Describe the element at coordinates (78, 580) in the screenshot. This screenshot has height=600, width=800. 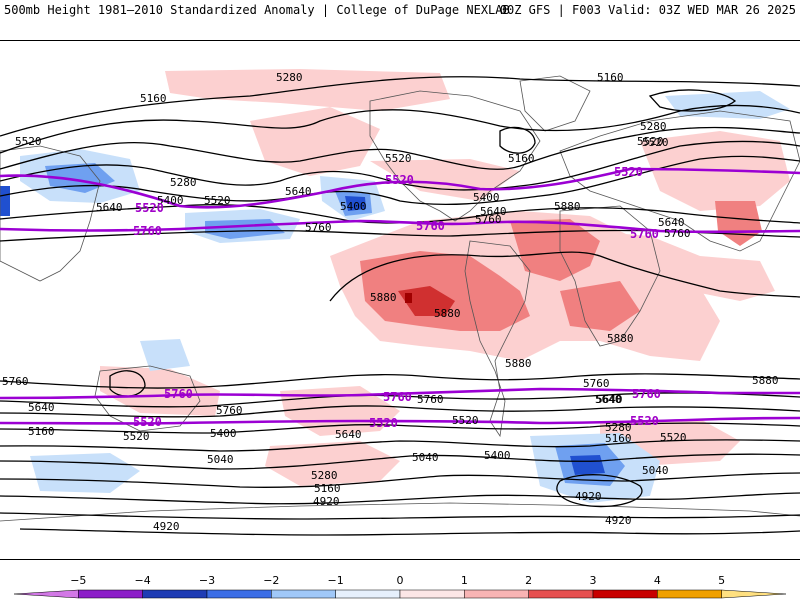
I see `colorbar-tick-label: −5` at that location.